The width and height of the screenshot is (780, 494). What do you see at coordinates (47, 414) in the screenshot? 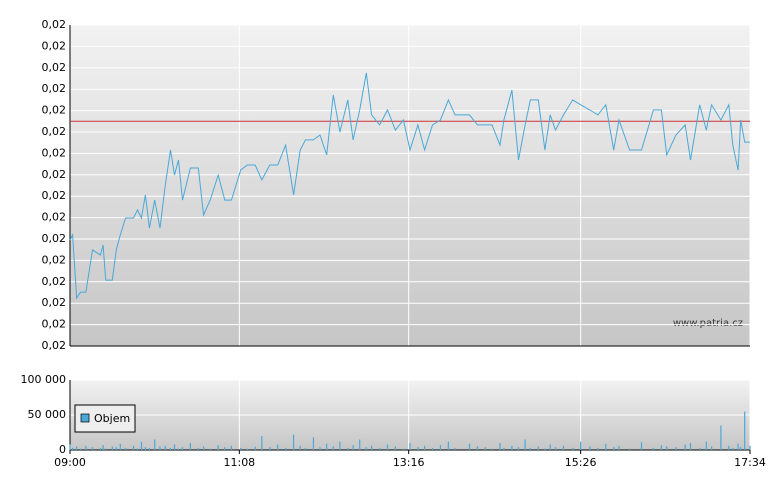
I see `y-tick-label: 50 000` at bounding box center [47, 414].